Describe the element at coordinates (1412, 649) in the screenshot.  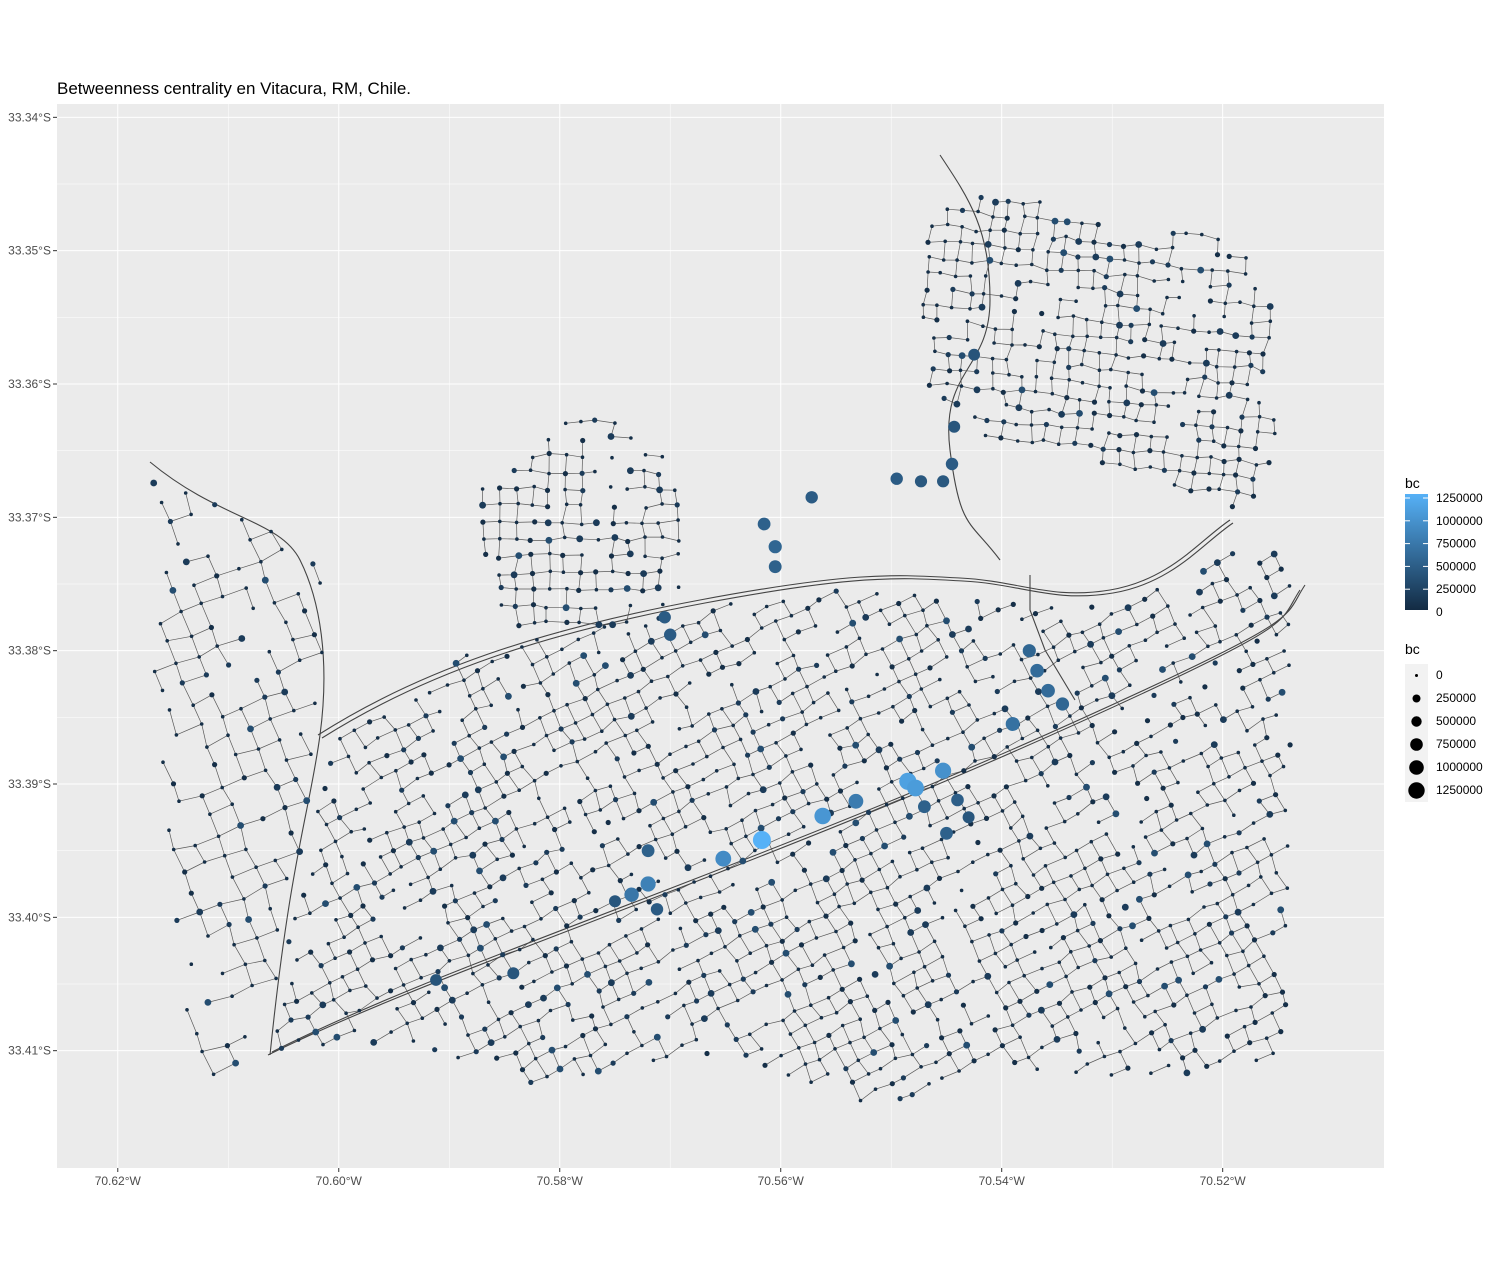
I see `size-legend-title: bc` at that location.